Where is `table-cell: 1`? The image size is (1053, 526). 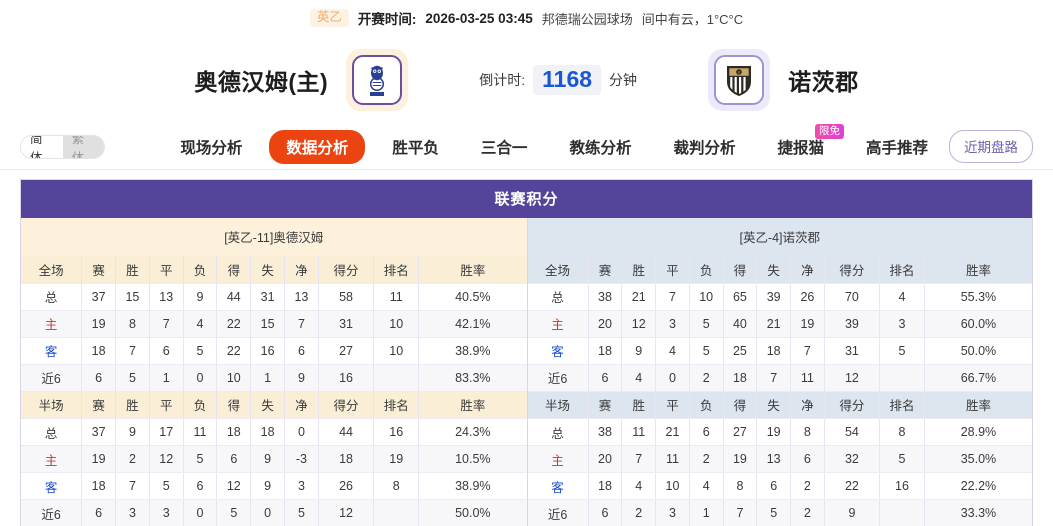
table-cell: 1 is located at coordinates (268, 378).